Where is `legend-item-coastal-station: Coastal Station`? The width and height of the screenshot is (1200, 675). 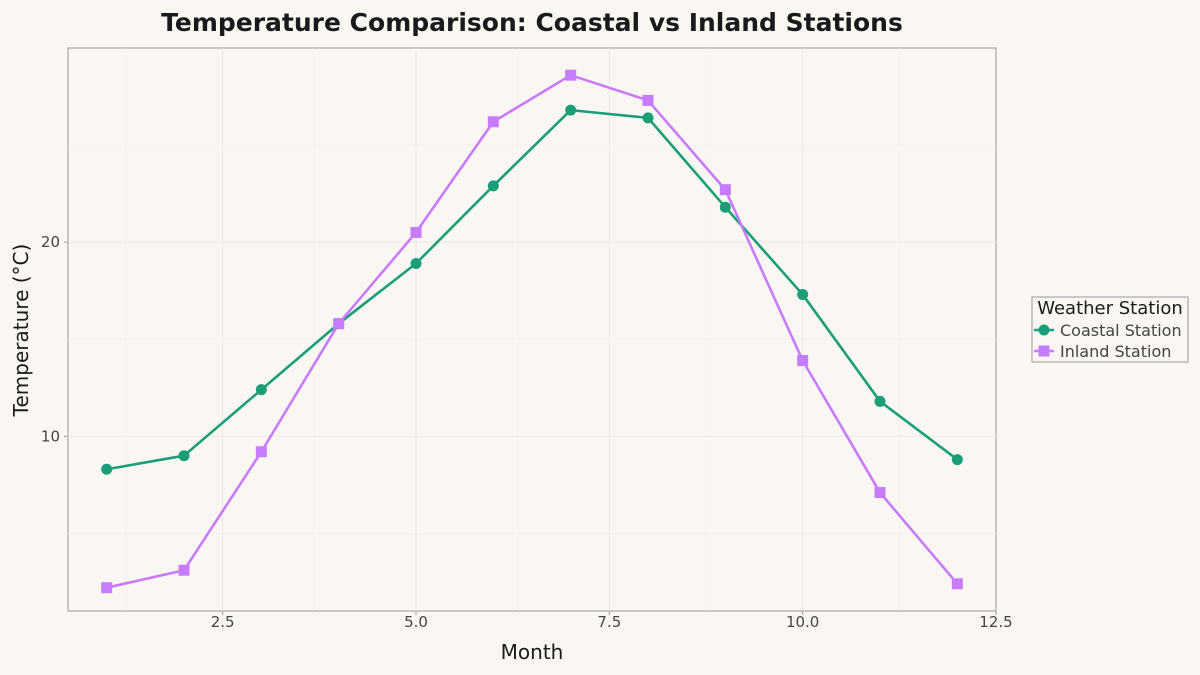
legend-item-coastal-station: Coastal Station is located at coordinates (1108, 330).